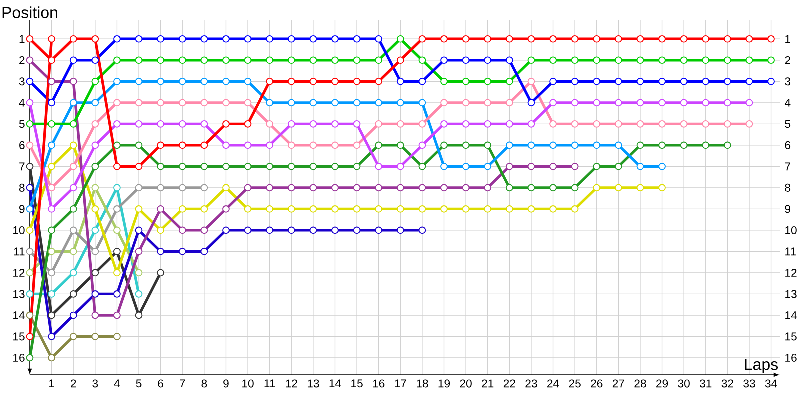 This screenshot has height=400, width=800. I want to click on y-tick-label: 5, so click(22, 124).